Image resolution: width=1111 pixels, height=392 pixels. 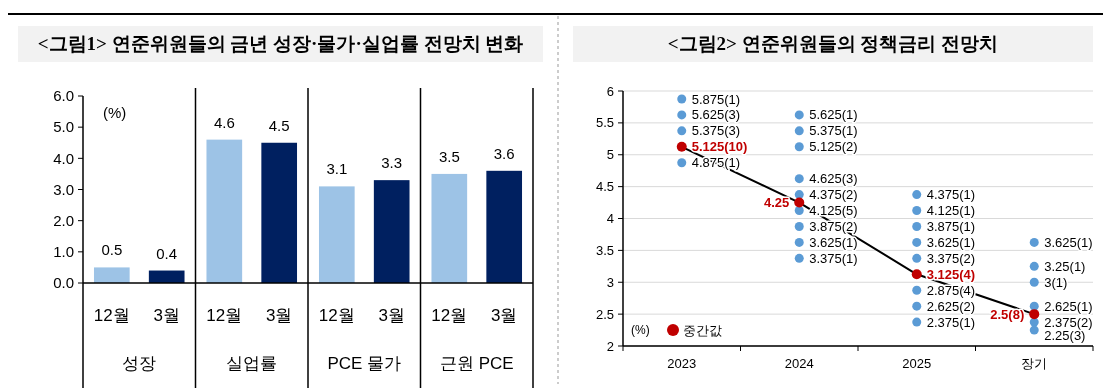 I want to click on y-tick-label: 2.0, so click(x=63, y=220).